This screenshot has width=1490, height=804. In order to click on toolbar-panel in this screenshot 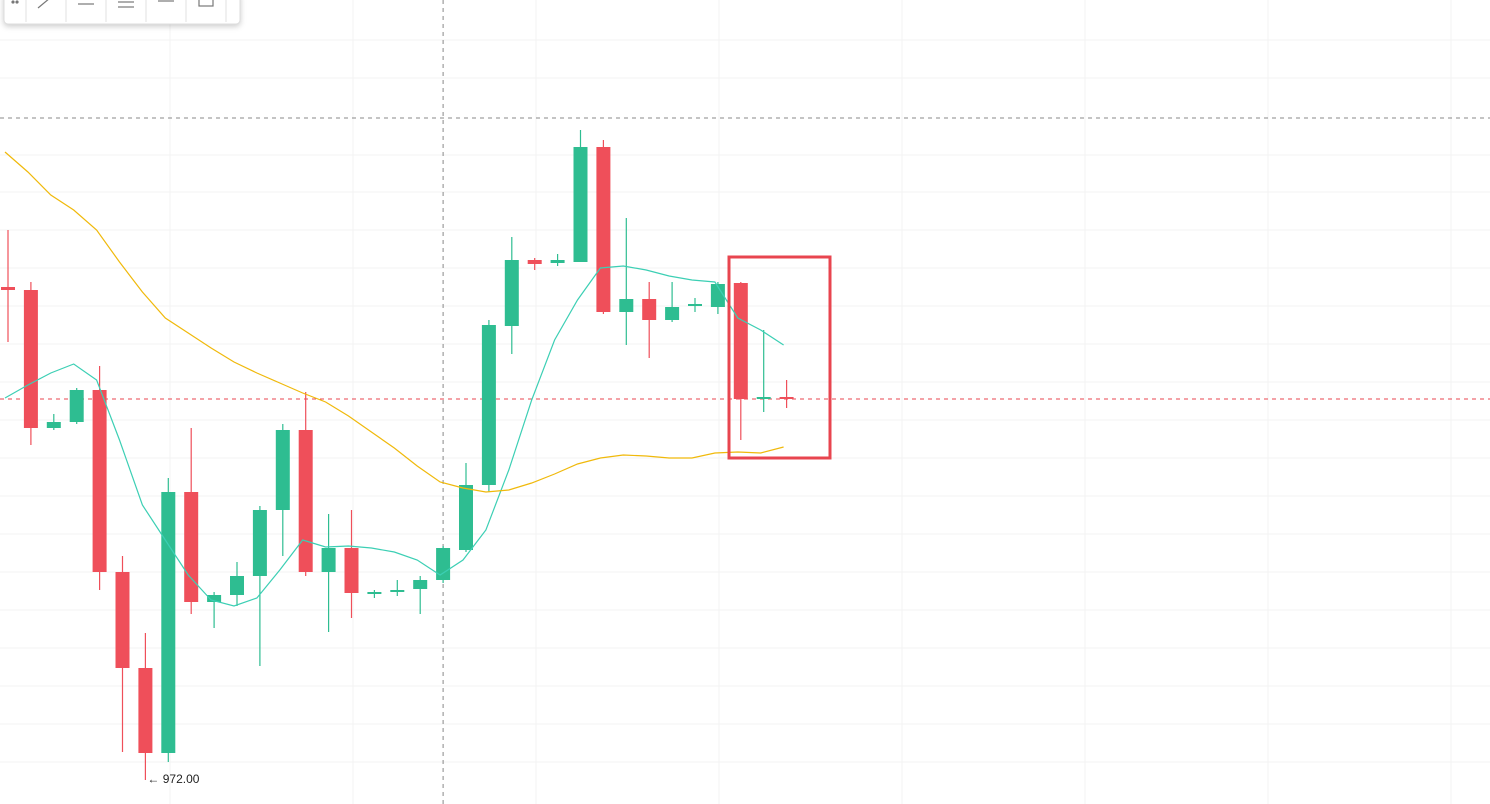, I will do `click(122, 12)`.